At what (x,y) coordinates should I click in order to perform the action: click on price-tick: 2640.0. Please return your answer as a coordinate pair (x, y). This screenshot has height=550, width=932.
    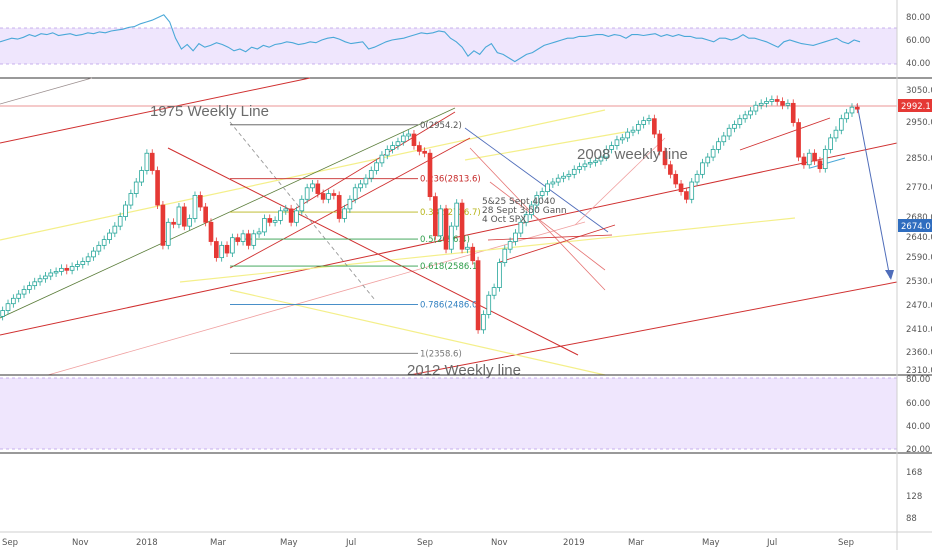
    Looking at the image, I should click on (919, 238).